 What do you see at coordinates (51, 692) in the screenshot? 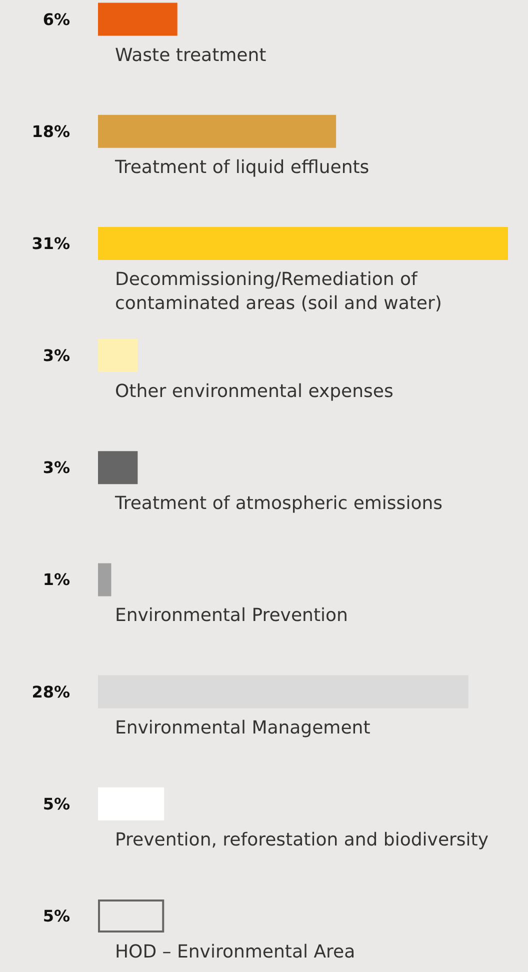
I see `data-label: 28%` at bounding box center [51, 692].